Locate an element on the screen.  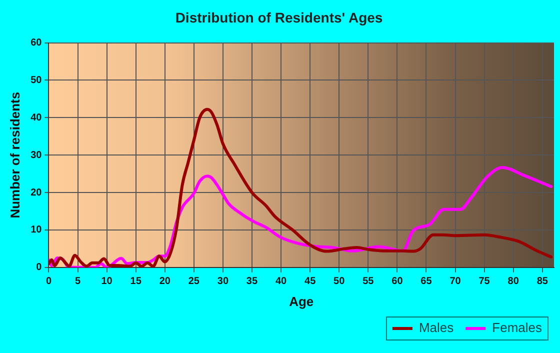
x-tick-label: 45 is located at coordinates (310, 282).